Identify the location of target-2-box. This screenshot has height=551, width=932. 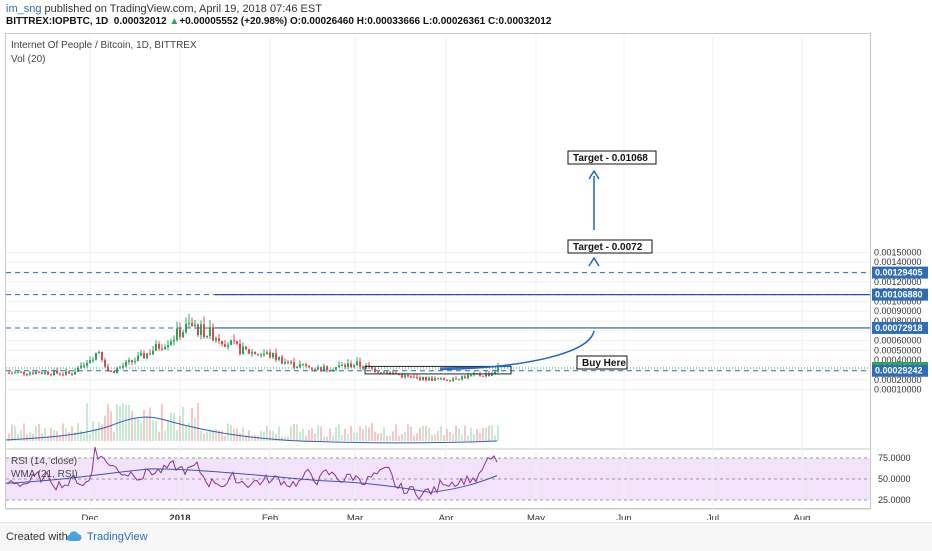
(612, 157).